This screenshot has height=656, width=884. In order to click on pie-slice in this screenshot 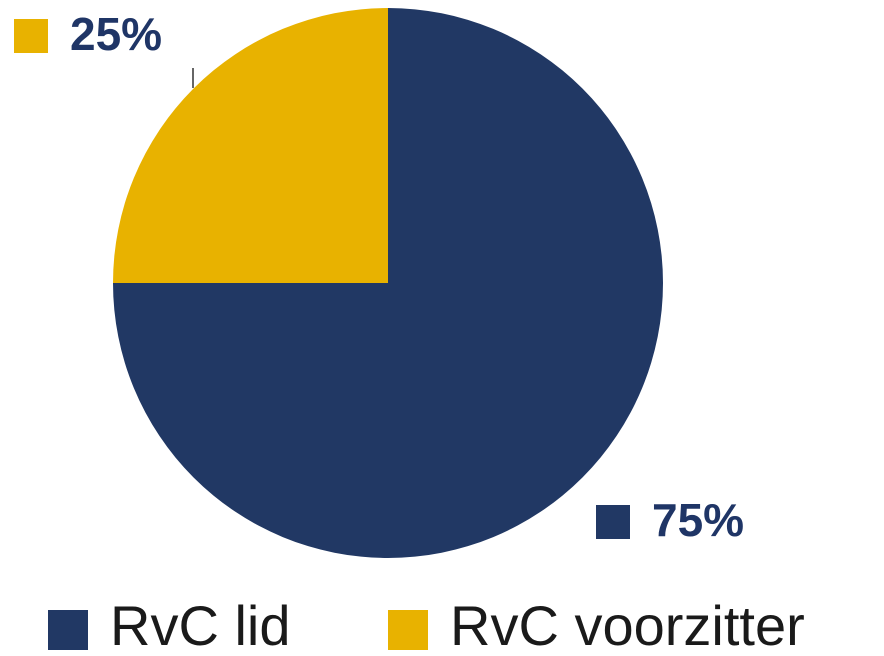, I will do `click(250, 145)`.